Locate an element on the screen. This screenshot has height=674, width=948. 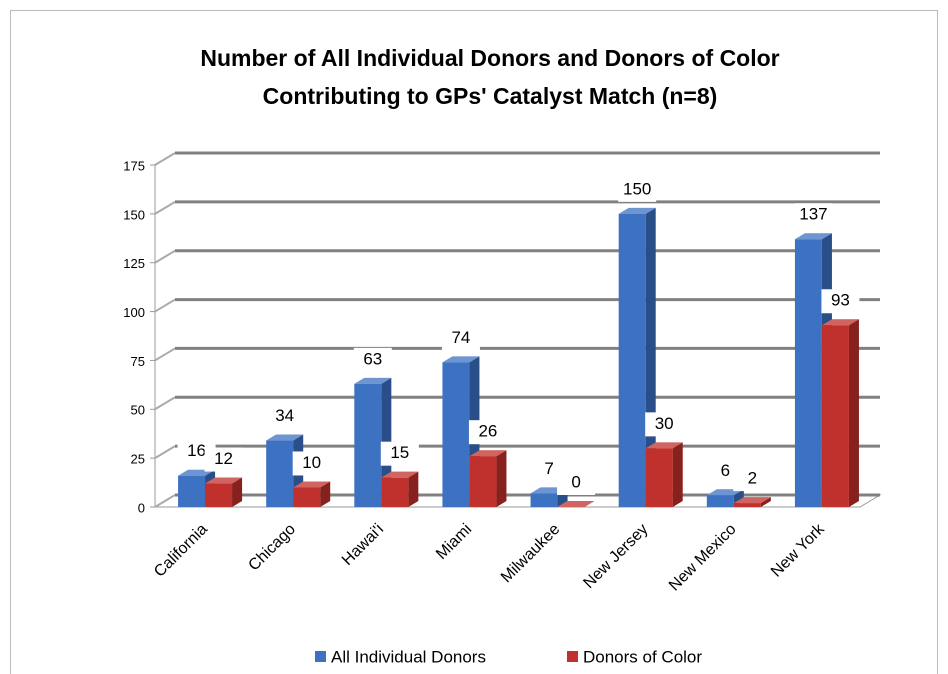
floor is located at coordinates (517, 501).